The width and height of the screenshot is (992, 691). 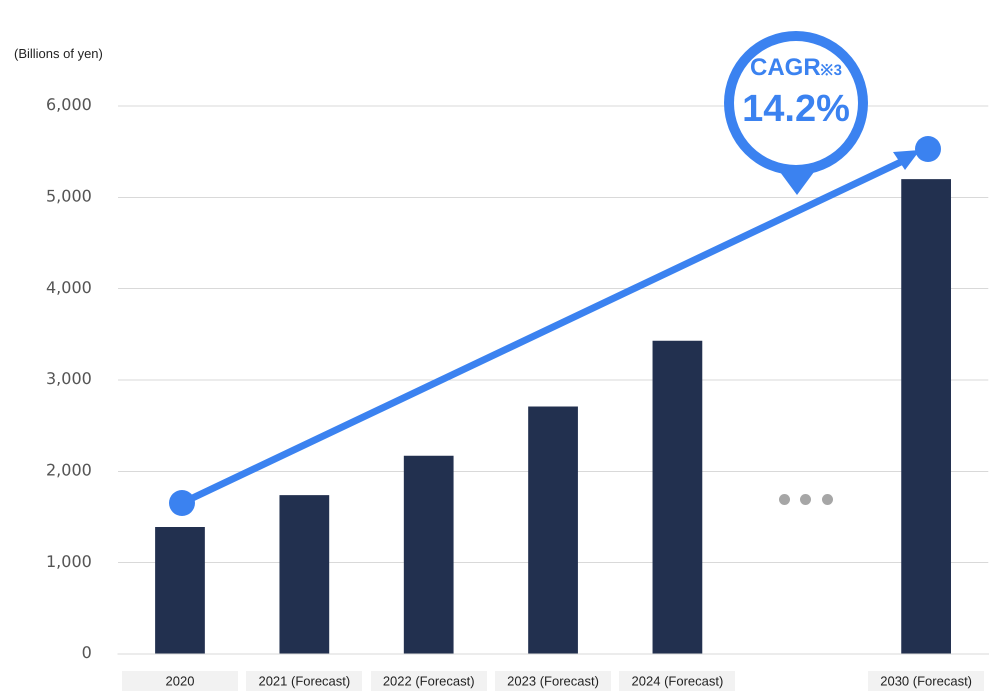 I want to click on y-tick-label: 5,000, so click(x=69, y=196).